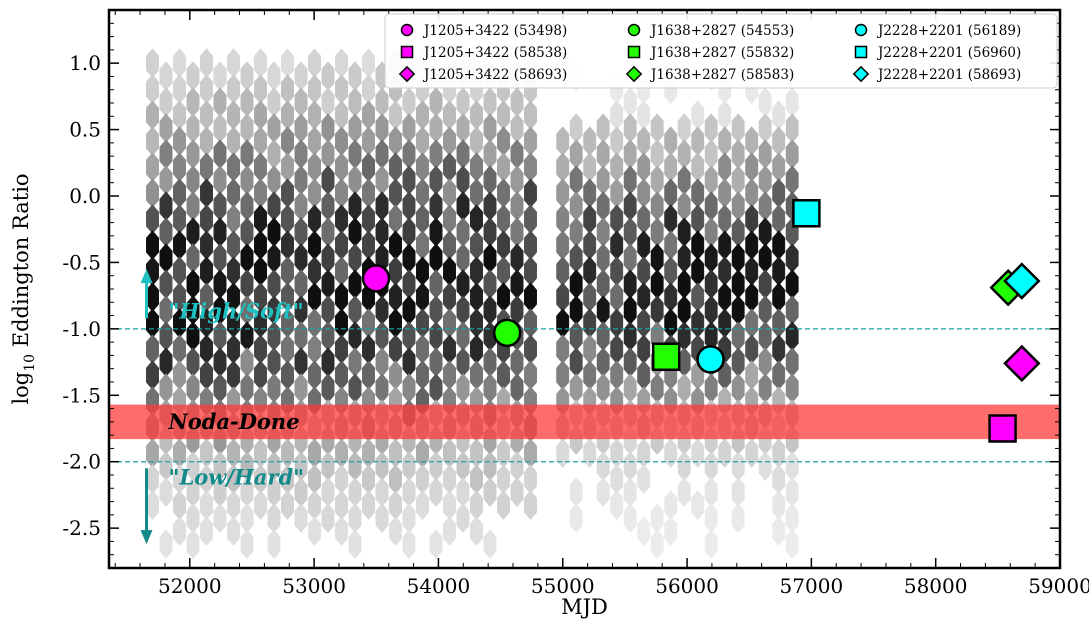 This screenshot has height=622, width=1089. I want to click on y-tick-label: -2.0, so click(81, 462).